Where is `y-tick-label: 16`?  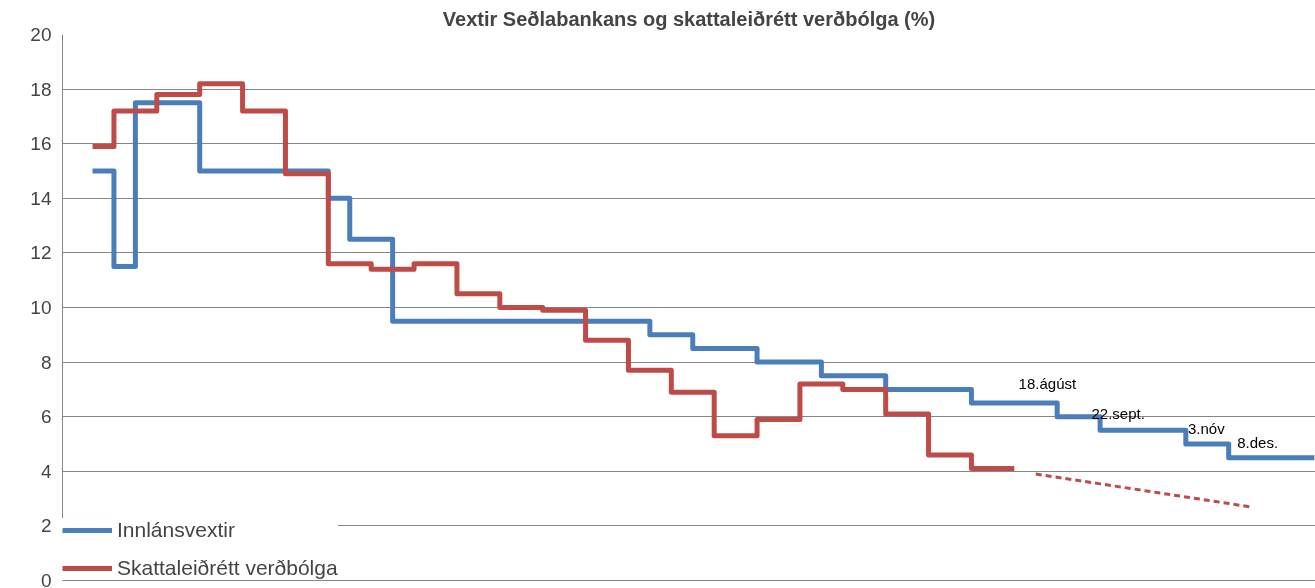 y-tick-label: 16 is located at coordinates (41, 144).